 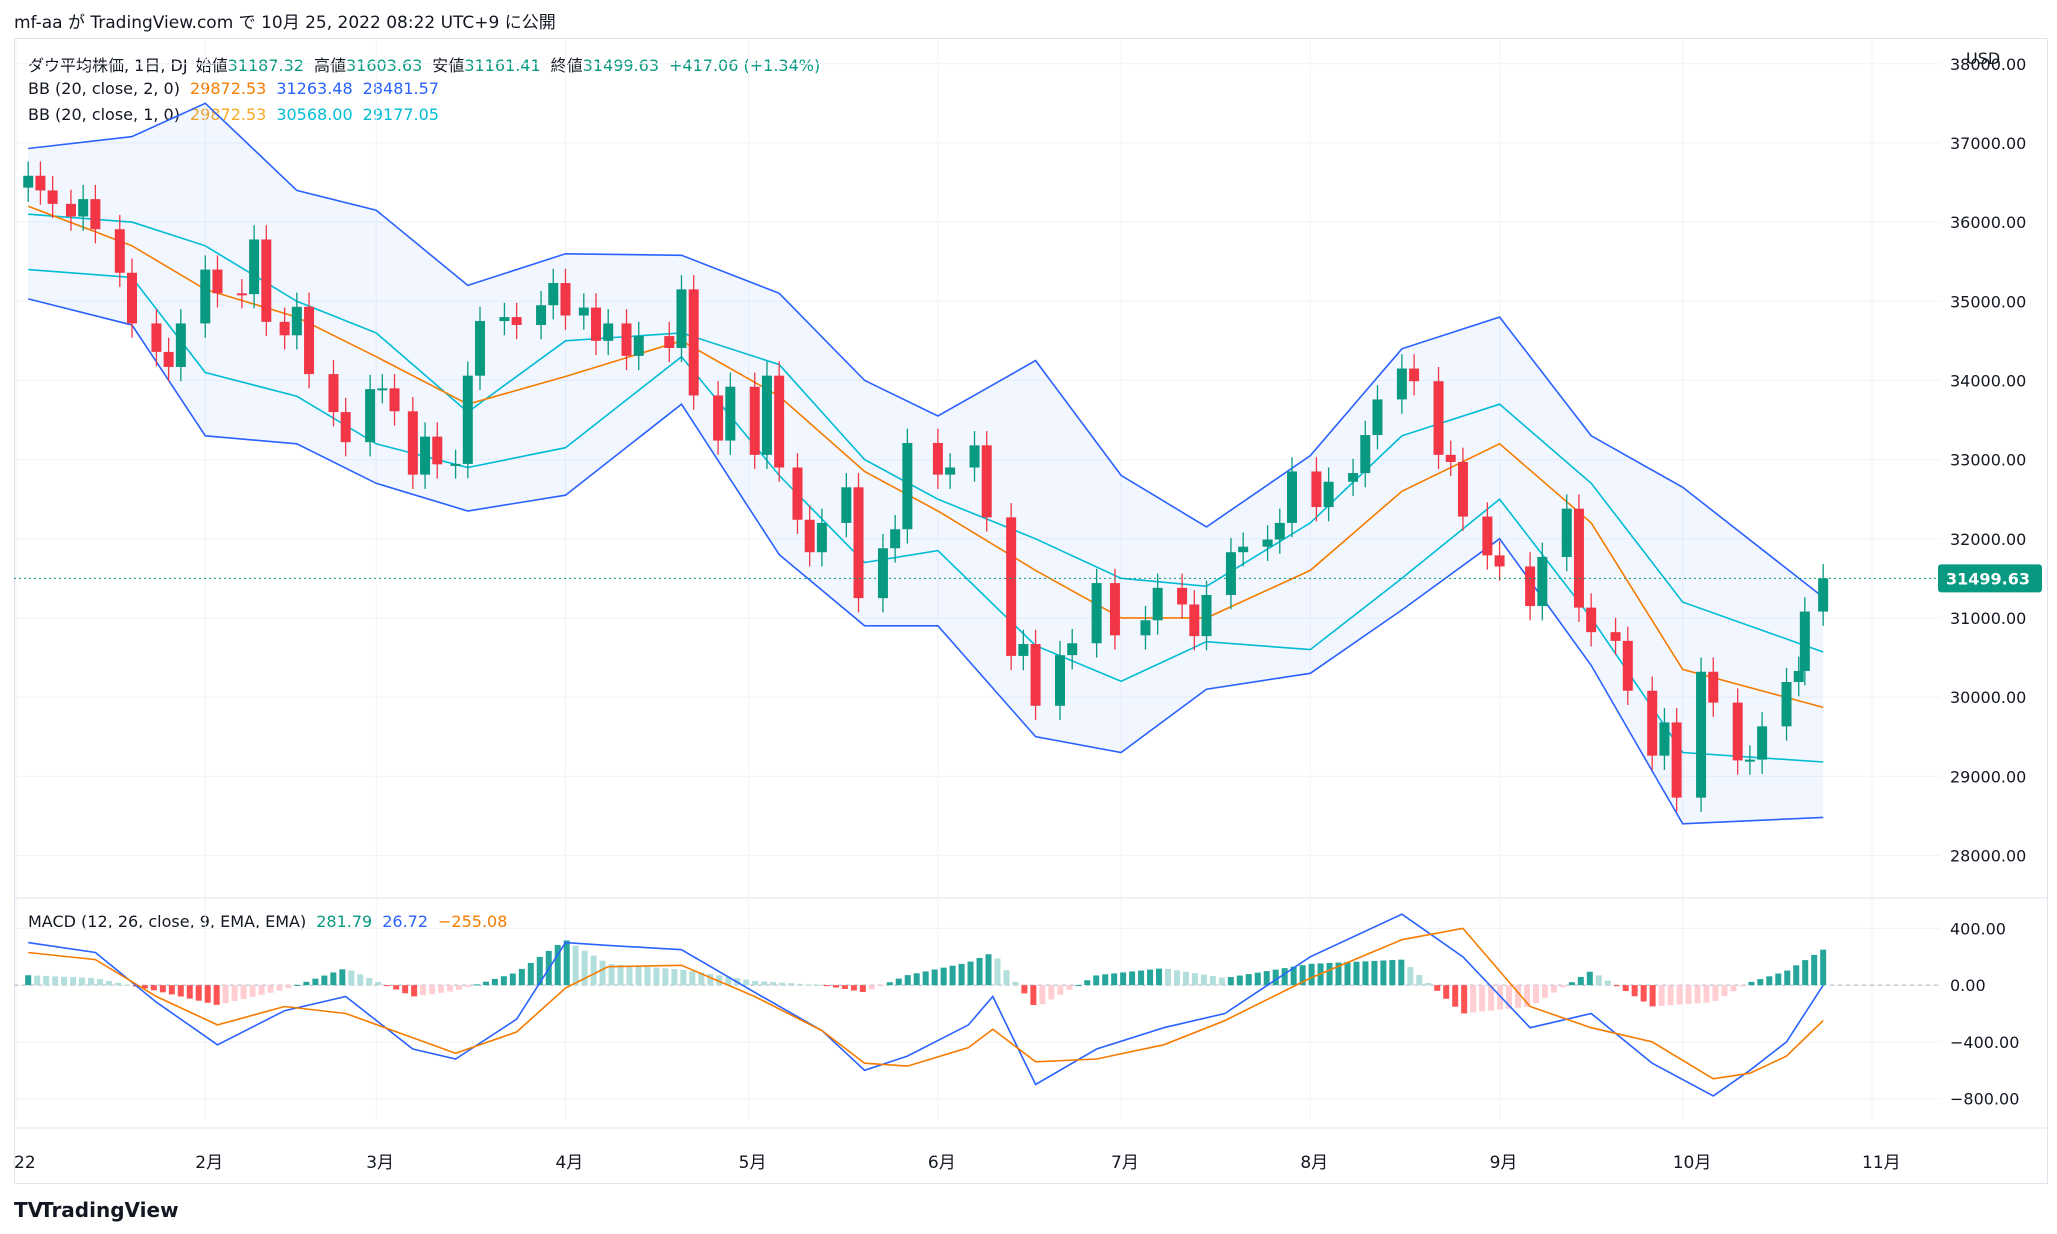 I want to click on signal-value: 26.72, so click(x=405, y=921).